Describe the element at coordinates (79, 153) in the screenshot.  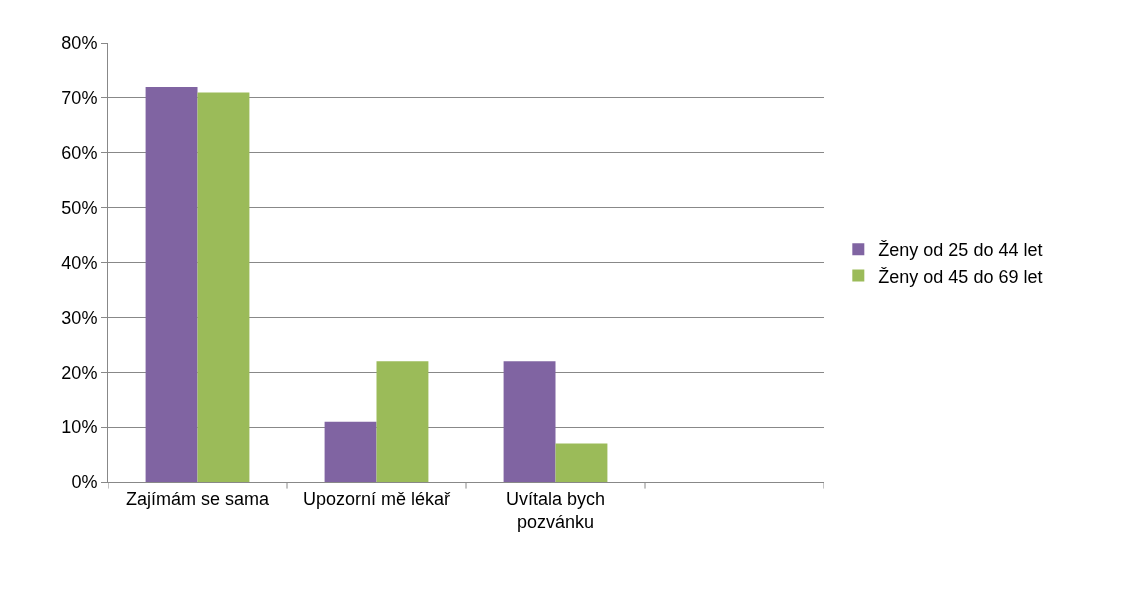
I see `y-tick-label: 60%` at that location.